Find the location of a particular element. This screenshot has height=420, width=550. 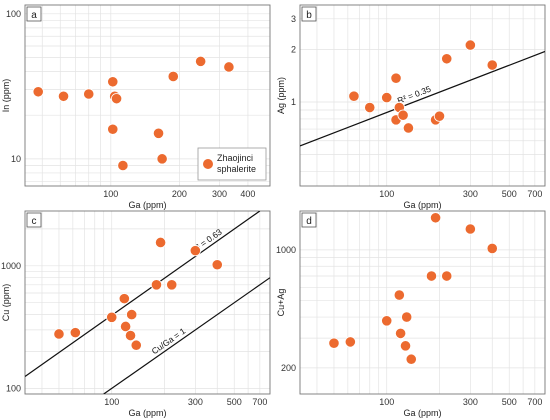

panel-letter: d is located at coordinates (309, 221).